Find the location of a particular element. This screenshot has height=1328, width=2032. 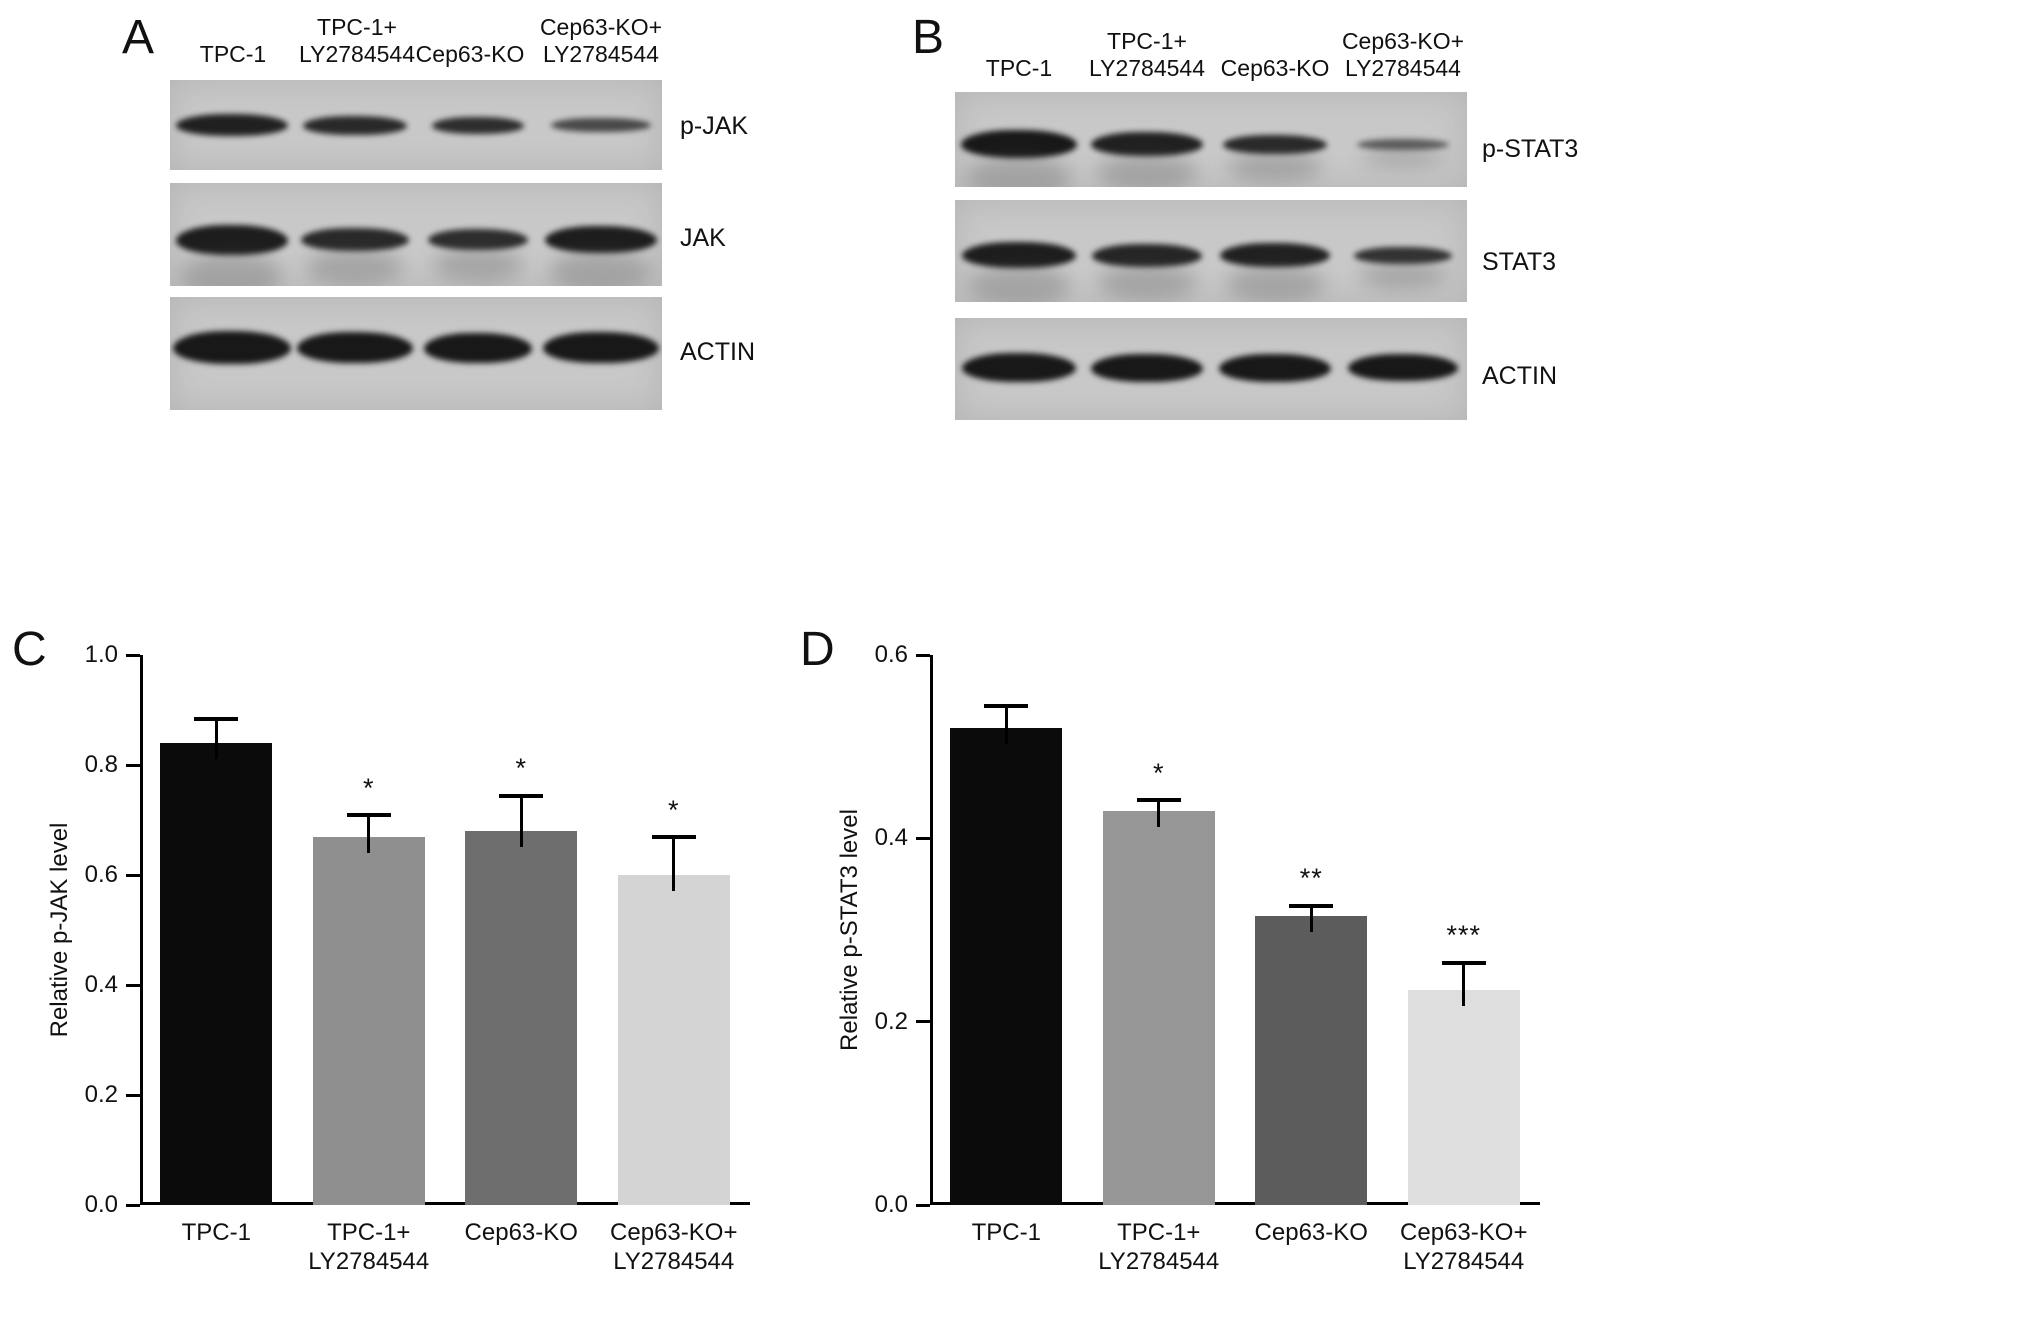

y-tick-label: 0.8 is located at coordinates (101, 764).